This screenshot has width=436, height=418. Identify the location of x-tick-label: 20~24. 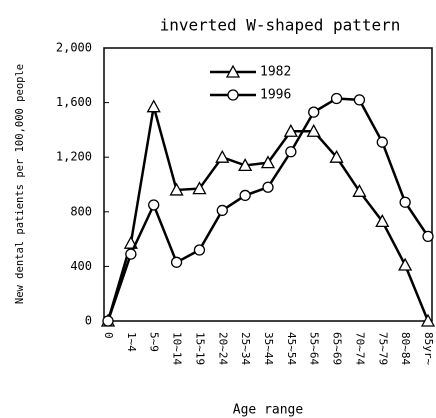
(222, 348).